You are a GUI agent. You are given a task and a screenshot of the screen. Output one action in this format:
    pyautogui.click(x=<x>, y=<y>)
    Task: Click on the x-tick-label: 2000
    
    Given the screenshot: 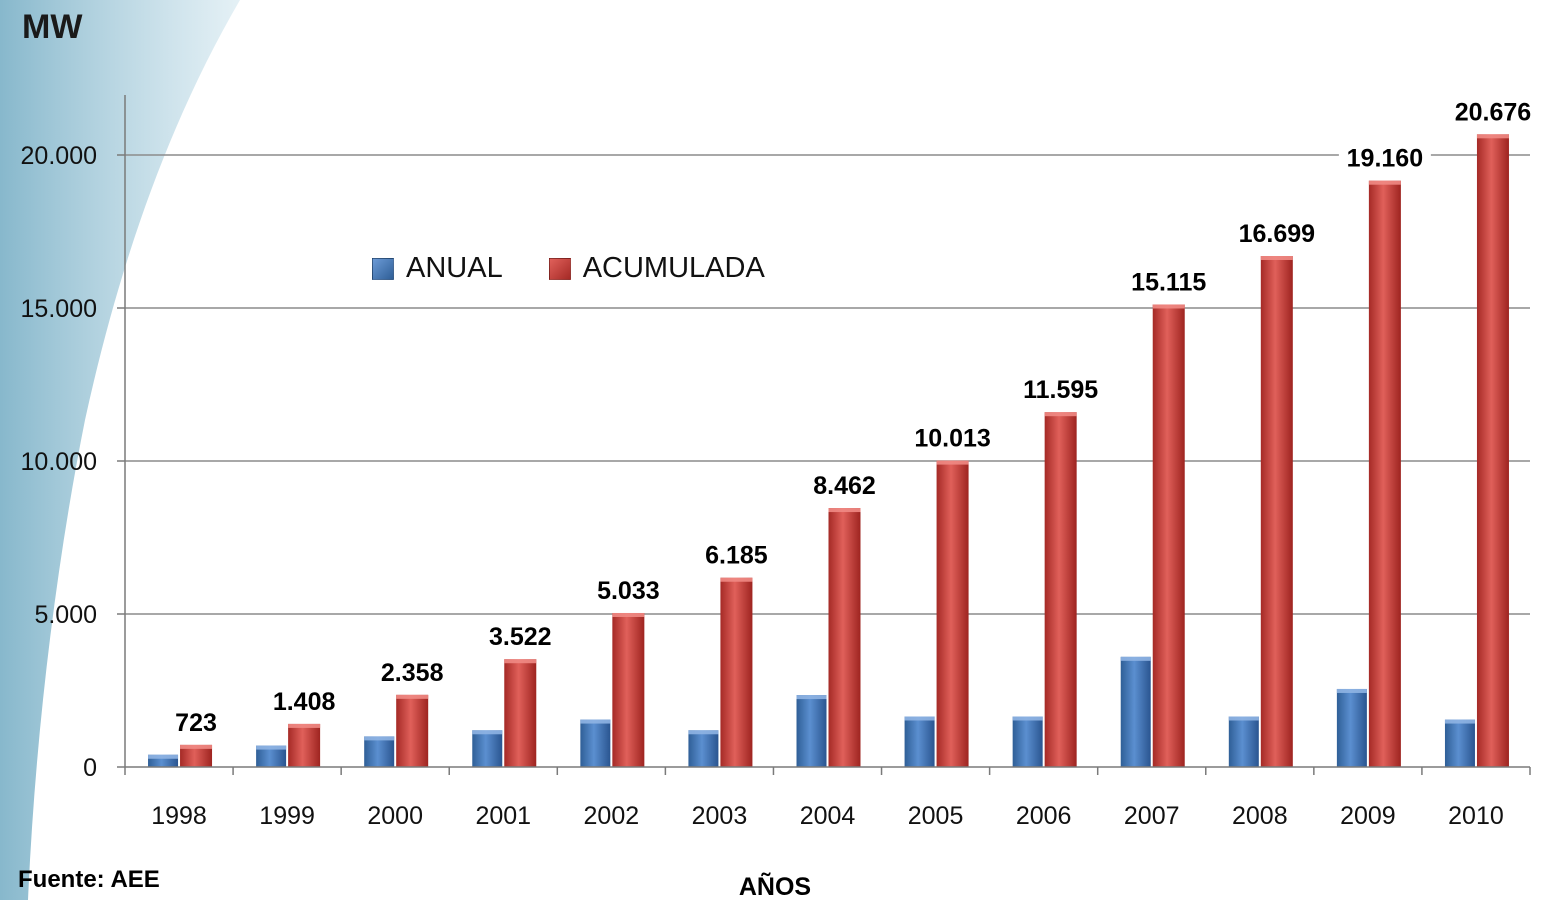 What is the action you would take?
    pyautogui.click(x=395, y=816)
    